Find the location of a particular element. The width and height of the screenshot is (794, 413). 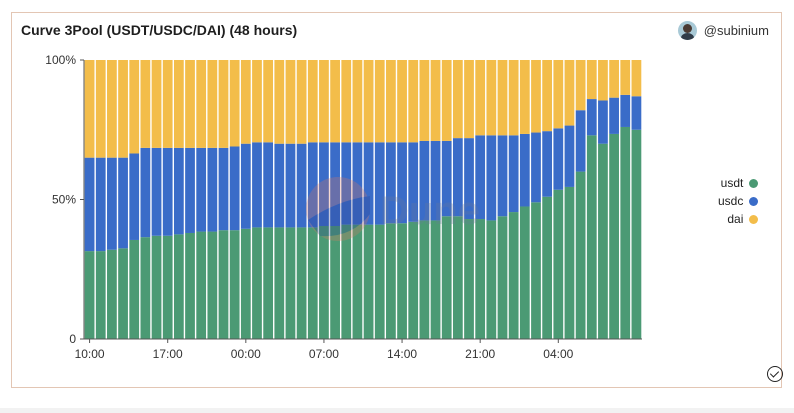

x-tick-label-5: 21:00 is located at coordinates (480, 354).